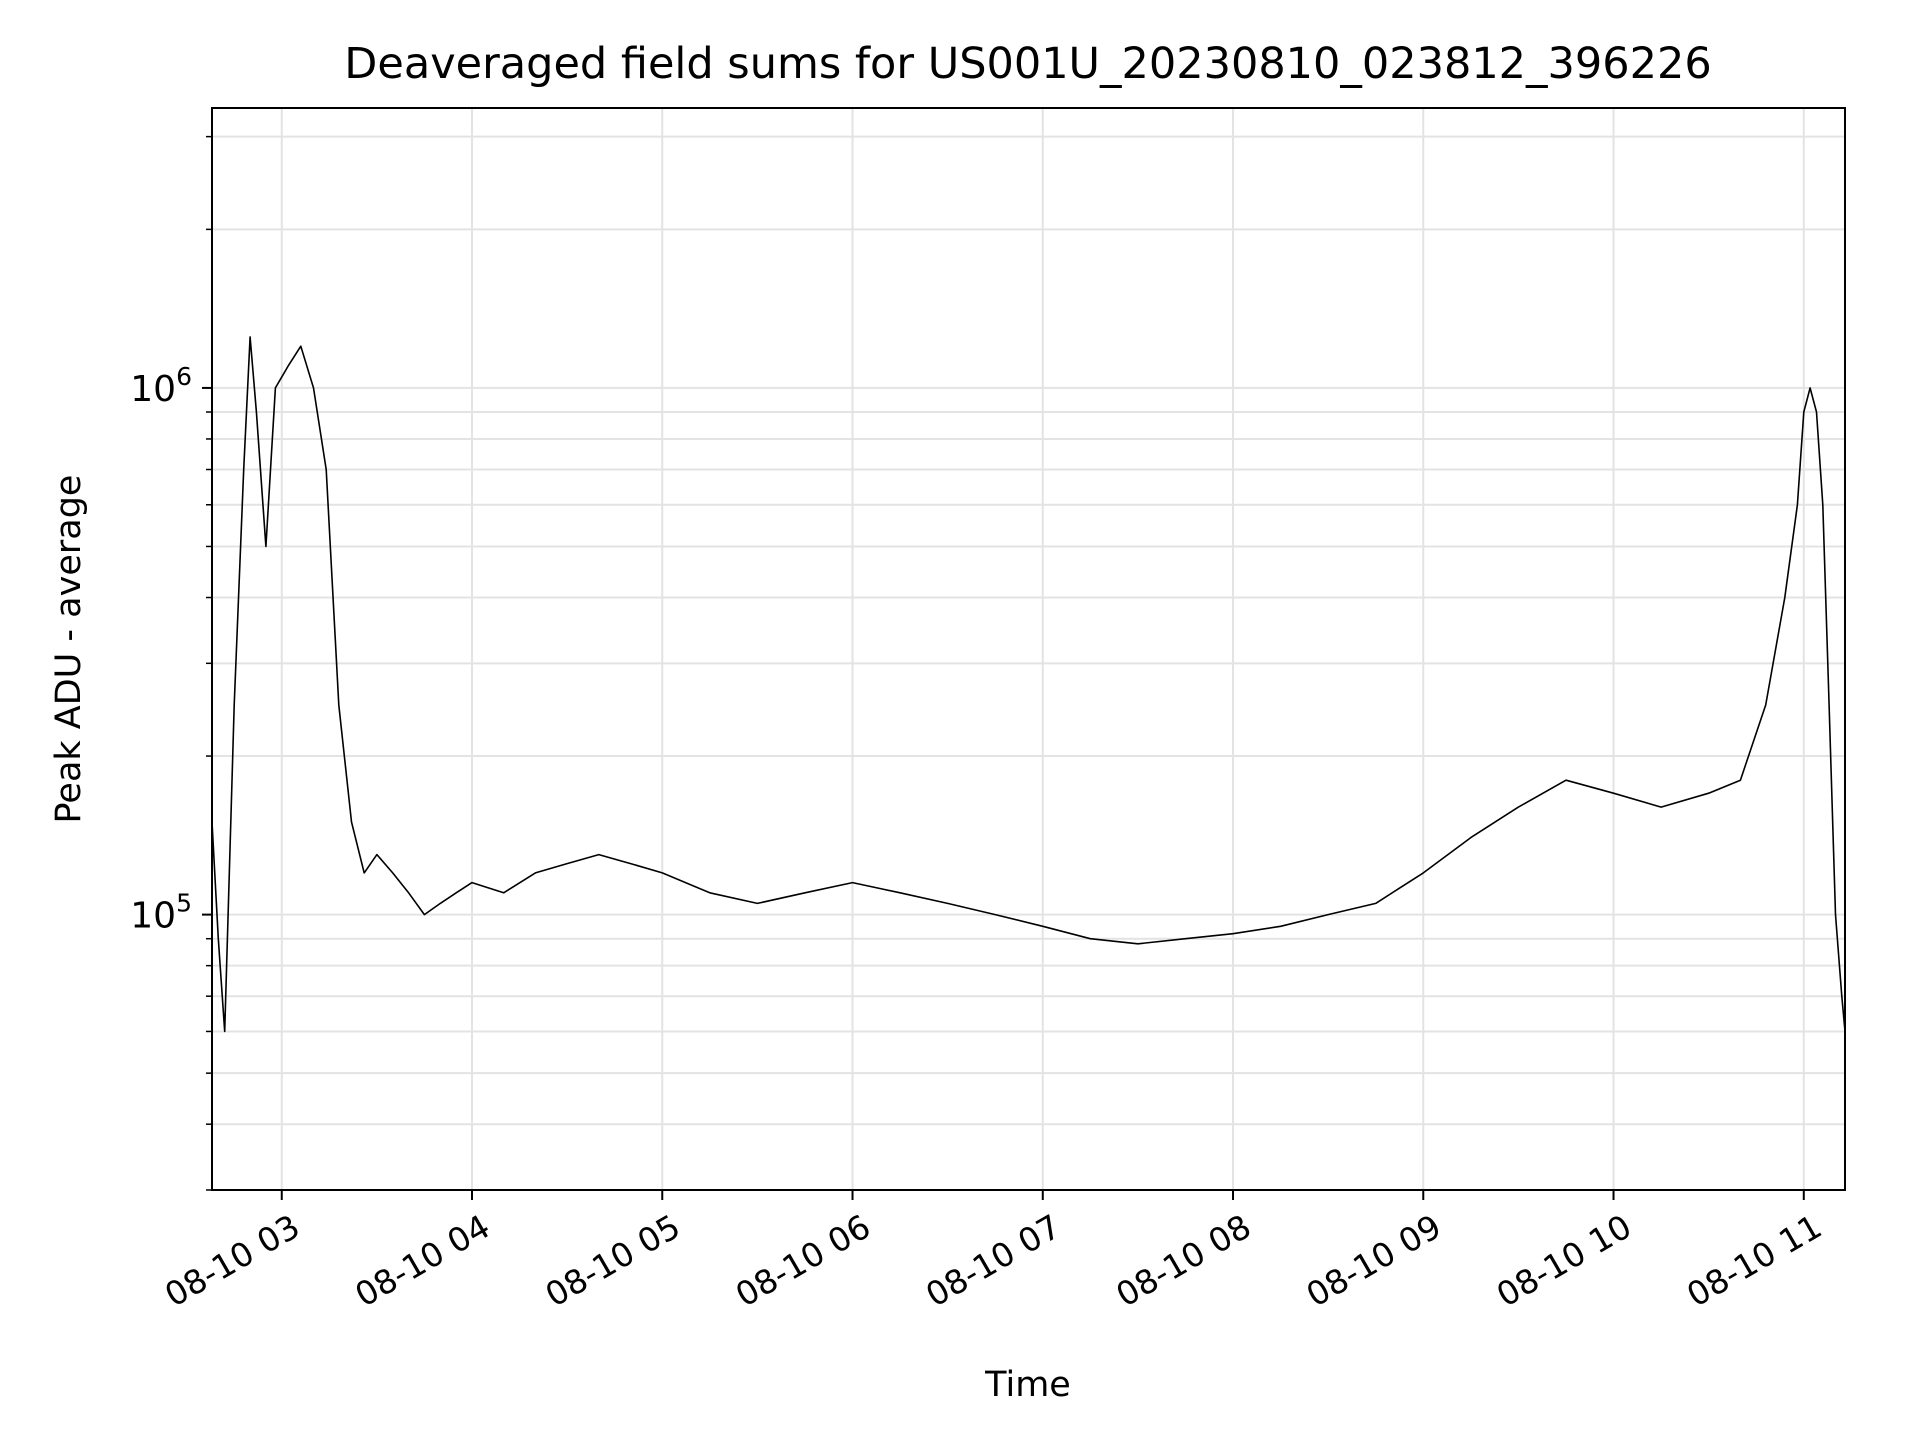 The image size is (1920, 1445). I want to click on x-axis-label: Time, so click(1027, 1385).